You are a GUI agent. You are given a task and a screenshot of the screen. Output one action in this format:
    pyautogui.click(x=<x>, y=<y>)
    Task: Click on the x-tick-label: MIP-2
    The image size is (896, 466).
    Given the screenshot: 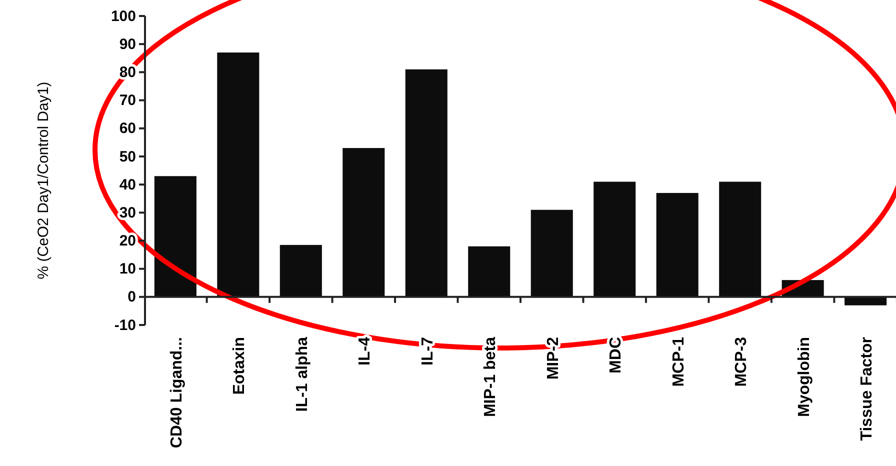 What is the action you would take?
    pyautogui.click(x=553, y=358)
    